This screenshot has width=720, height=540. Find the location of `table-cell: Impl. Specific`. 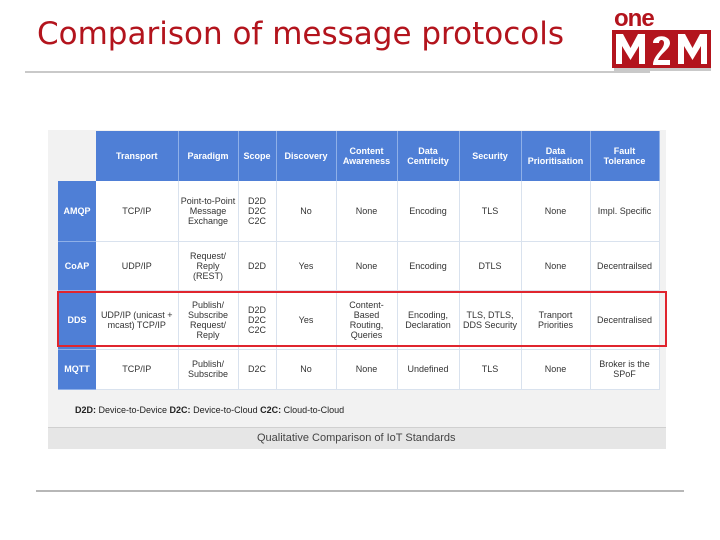

table-cell: Impl. Specific is located at coordinates (625, 211).